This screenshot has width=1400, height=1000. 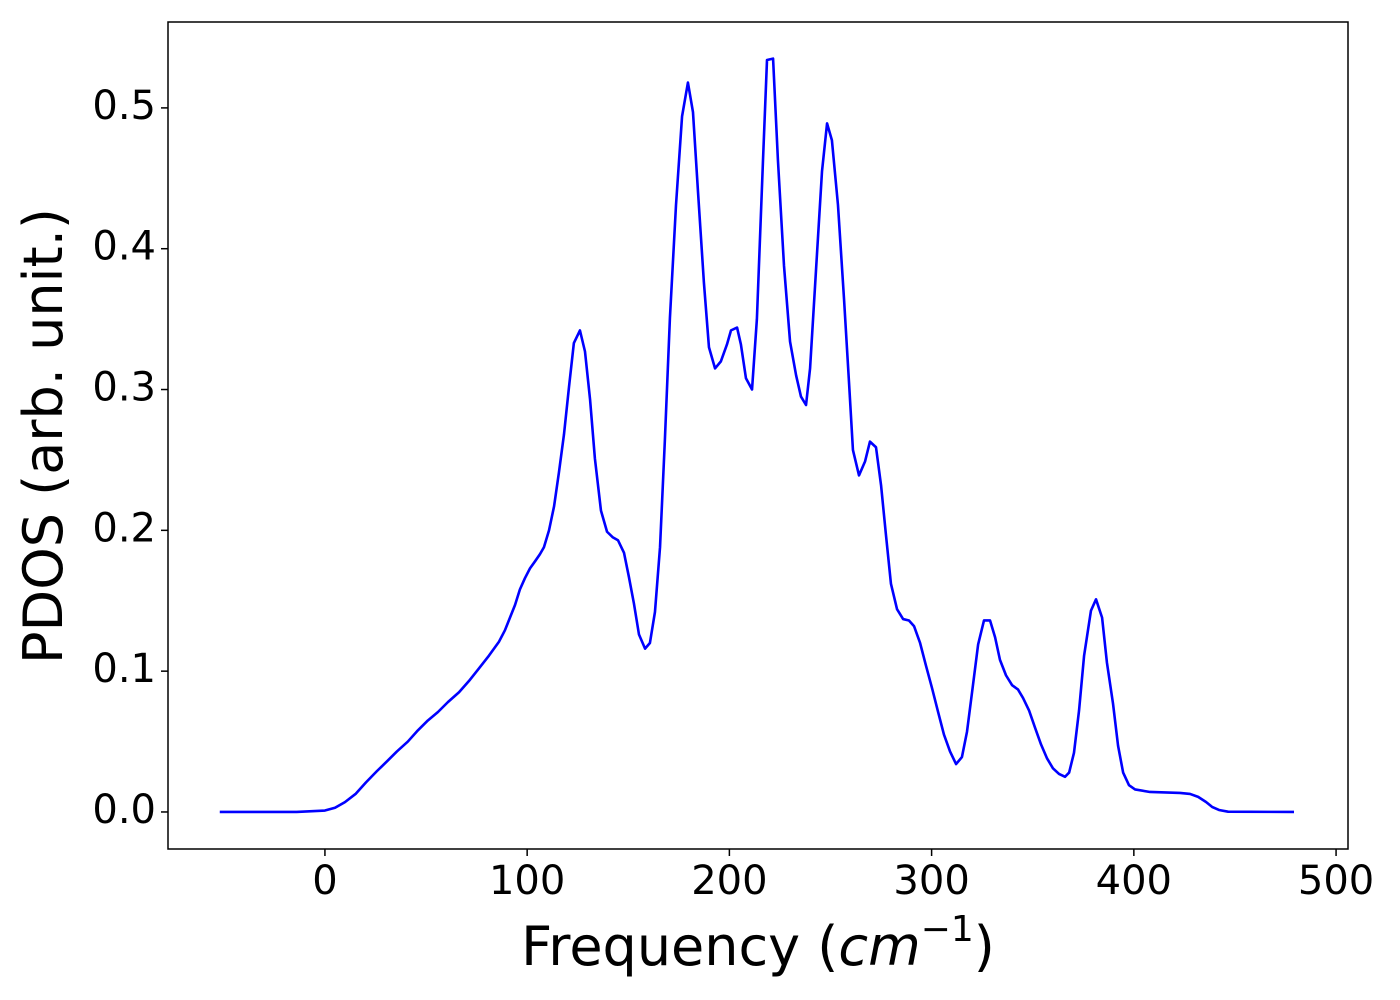 What do you see at coordinates (124, 669) in the screenshot?
I see `y-tick-label: 0.1` at bounding box center [124, 669].